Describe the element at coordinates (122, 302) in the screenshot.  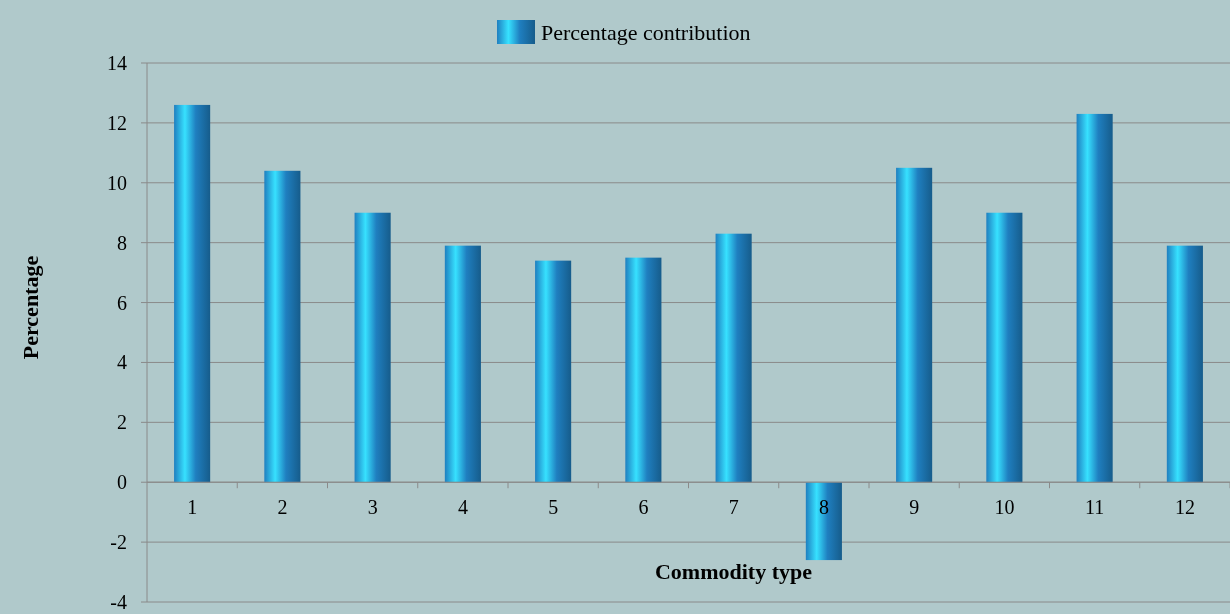
I see `y-tick-label: 6` at that location.